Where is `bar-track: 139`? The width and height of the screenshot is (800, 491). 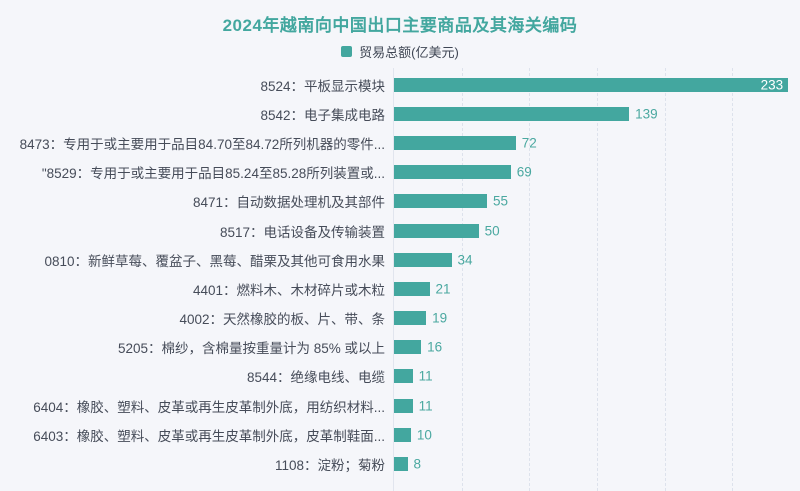 bar-track: 139 is located at coordinates (597, 114).